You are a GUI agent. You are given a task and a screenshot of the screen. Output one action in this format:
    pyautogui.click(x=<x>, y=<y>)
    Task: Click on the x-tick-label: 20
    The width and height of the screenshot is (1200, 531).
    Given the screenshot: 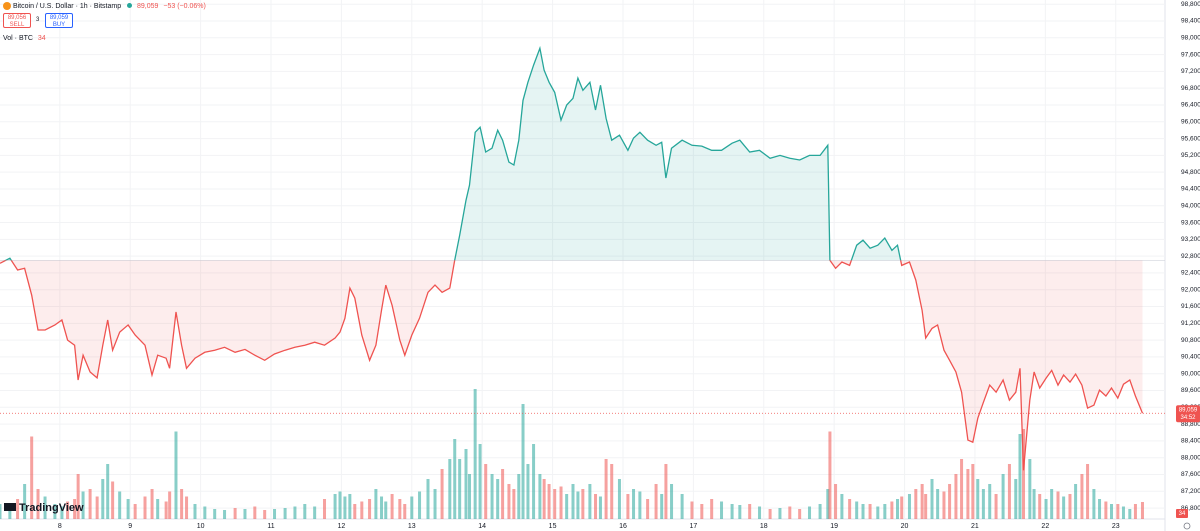 What is the action you would take?
    pyautogui.click(x=905, y=526)
    